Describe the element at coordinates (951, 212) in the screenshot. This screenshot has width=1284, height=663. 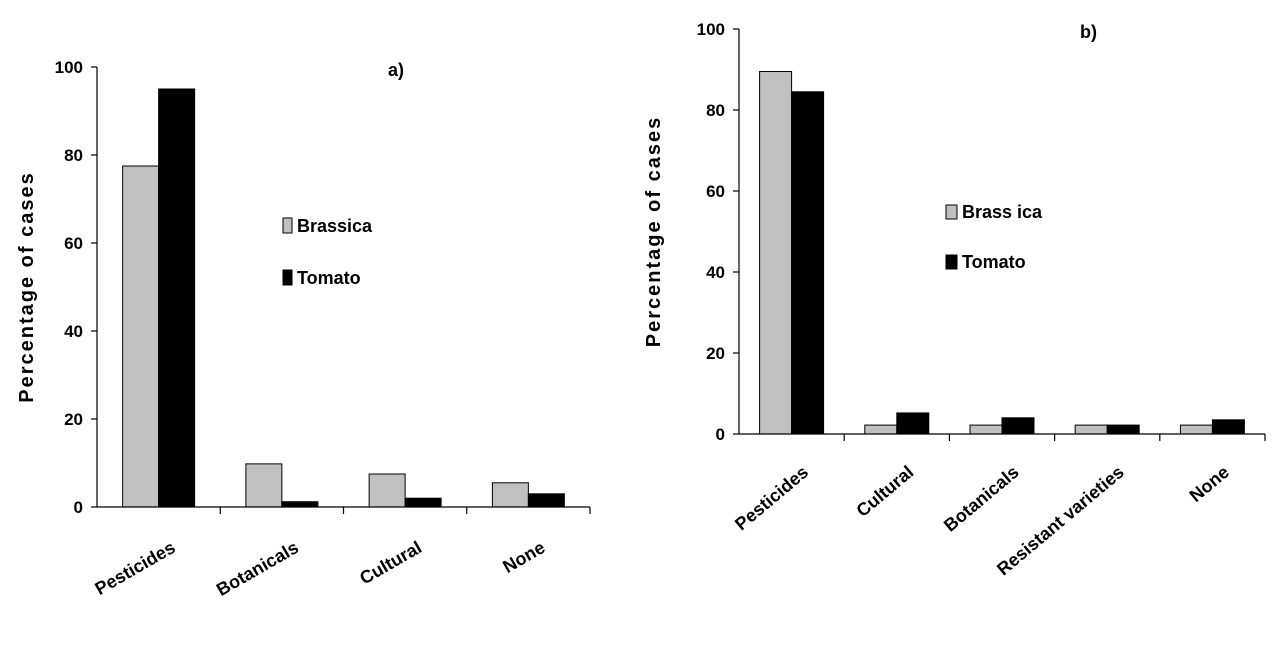
I see `legend-swatch-b-brassica` at that location.